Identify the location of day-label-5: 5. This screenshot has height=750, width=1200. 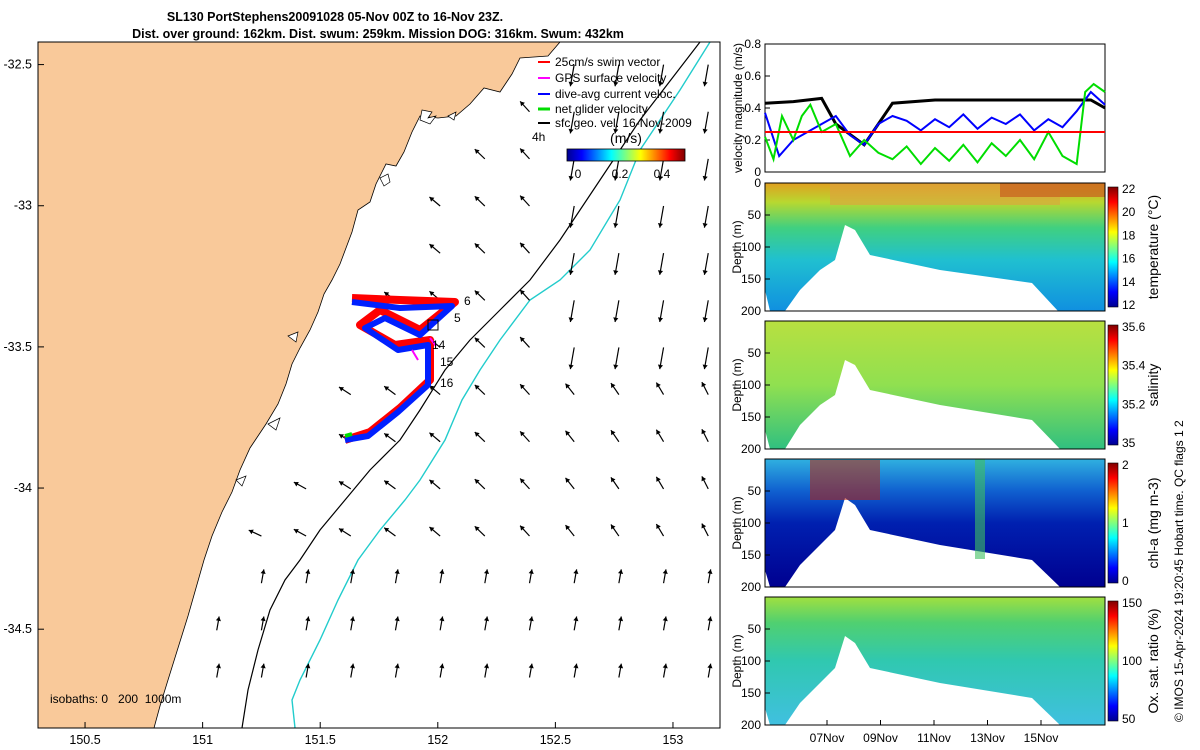
(457, 318).